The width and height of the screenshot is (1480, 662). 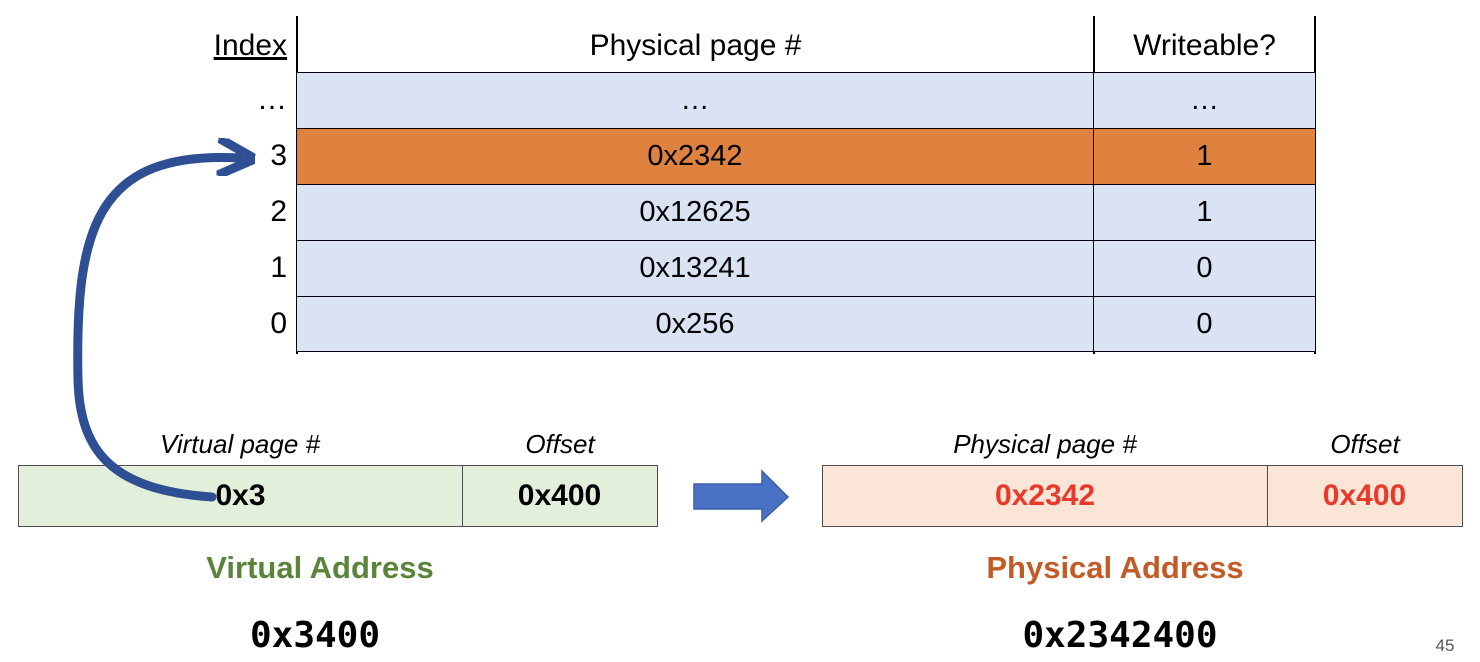 I want to click on virtual-page-value: 0x3, so click(x=241, y=496).